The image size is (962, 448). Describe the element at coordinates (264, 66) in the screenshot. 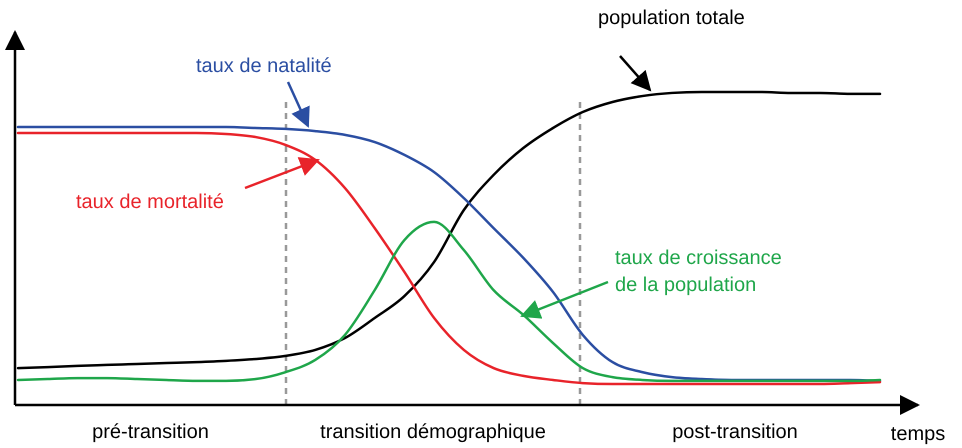

I see `text: taux de natalité` at that location.